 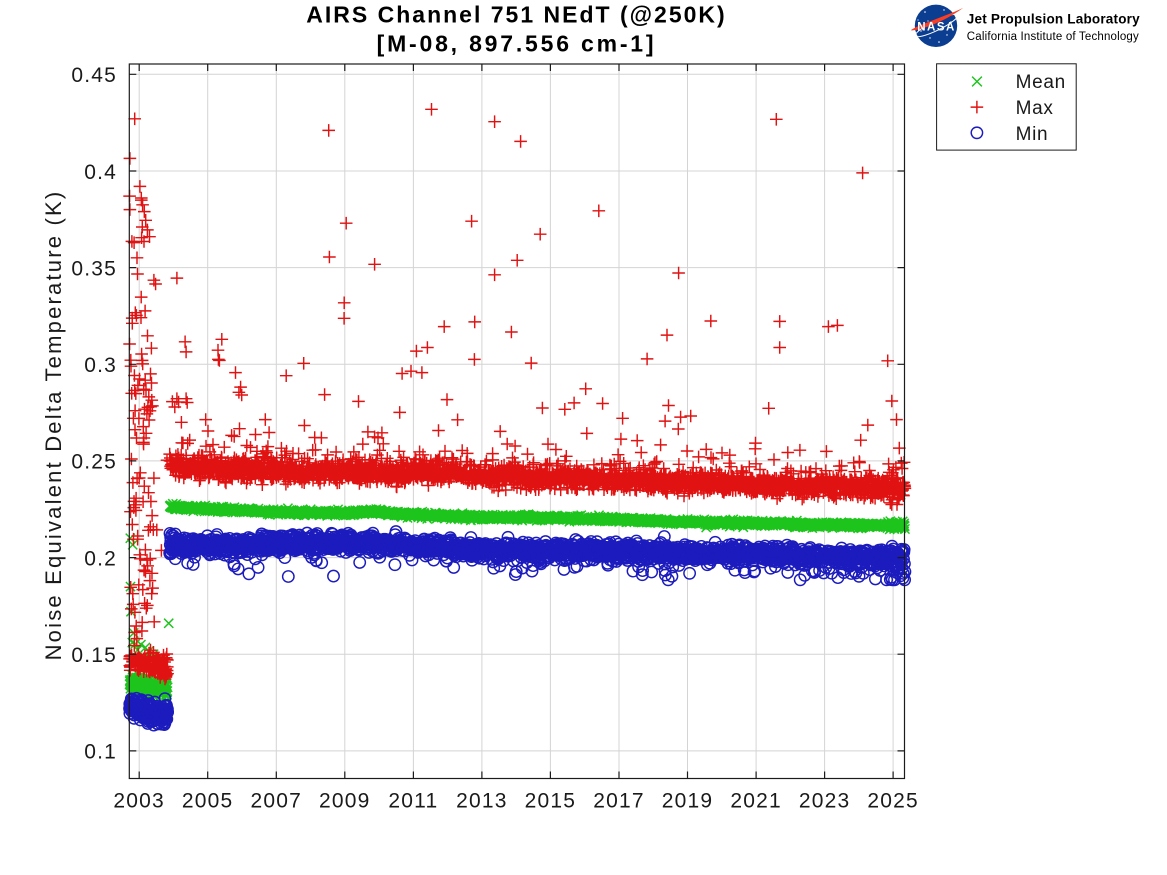 What do you see at coordinates (688, 801) in the screenshot?
I see `svg-text: 2019` at bounding box center [688, 801].